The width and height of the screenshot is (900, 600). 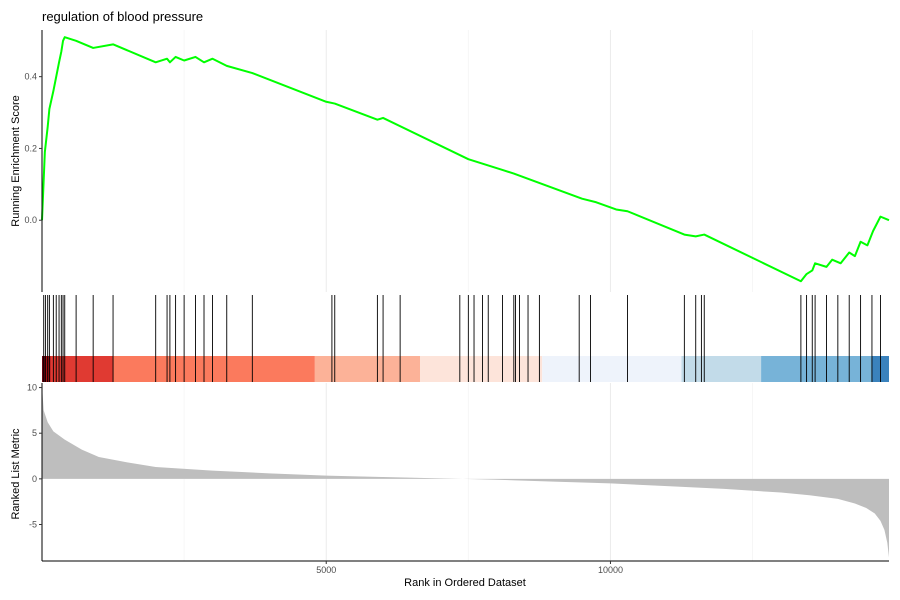 What do you see at coordinates (30, 220) in the screenshot?
I see `es-y-tick-label: 0.0` at bounding box center [30, 220].